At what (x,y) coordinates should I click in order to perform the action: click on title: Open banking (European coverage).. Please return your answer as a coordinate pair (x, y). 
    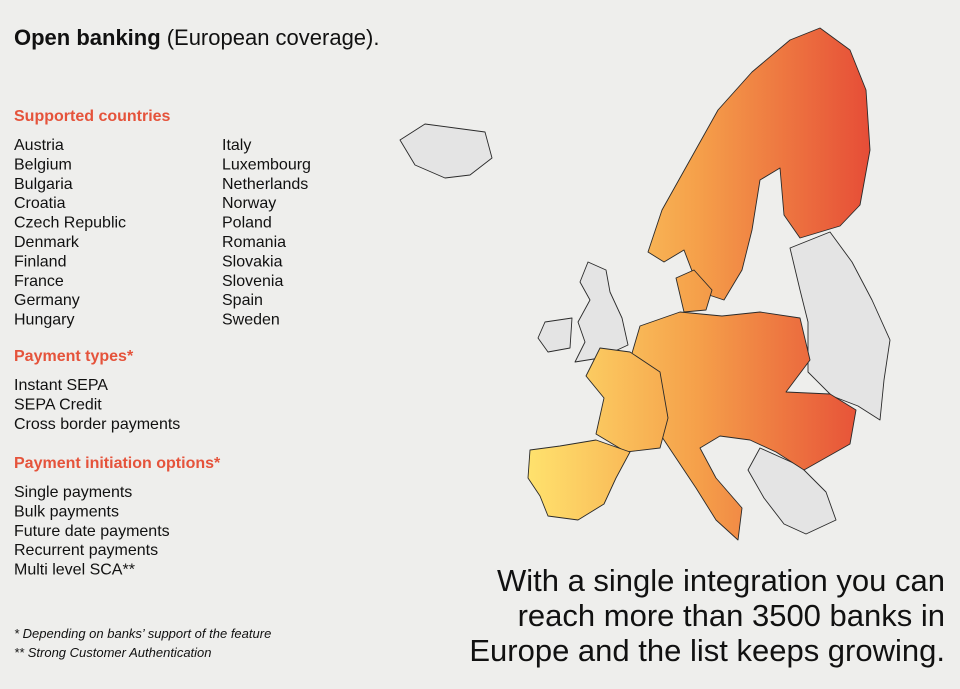
    Looking at the image, I should click on (196, 37).